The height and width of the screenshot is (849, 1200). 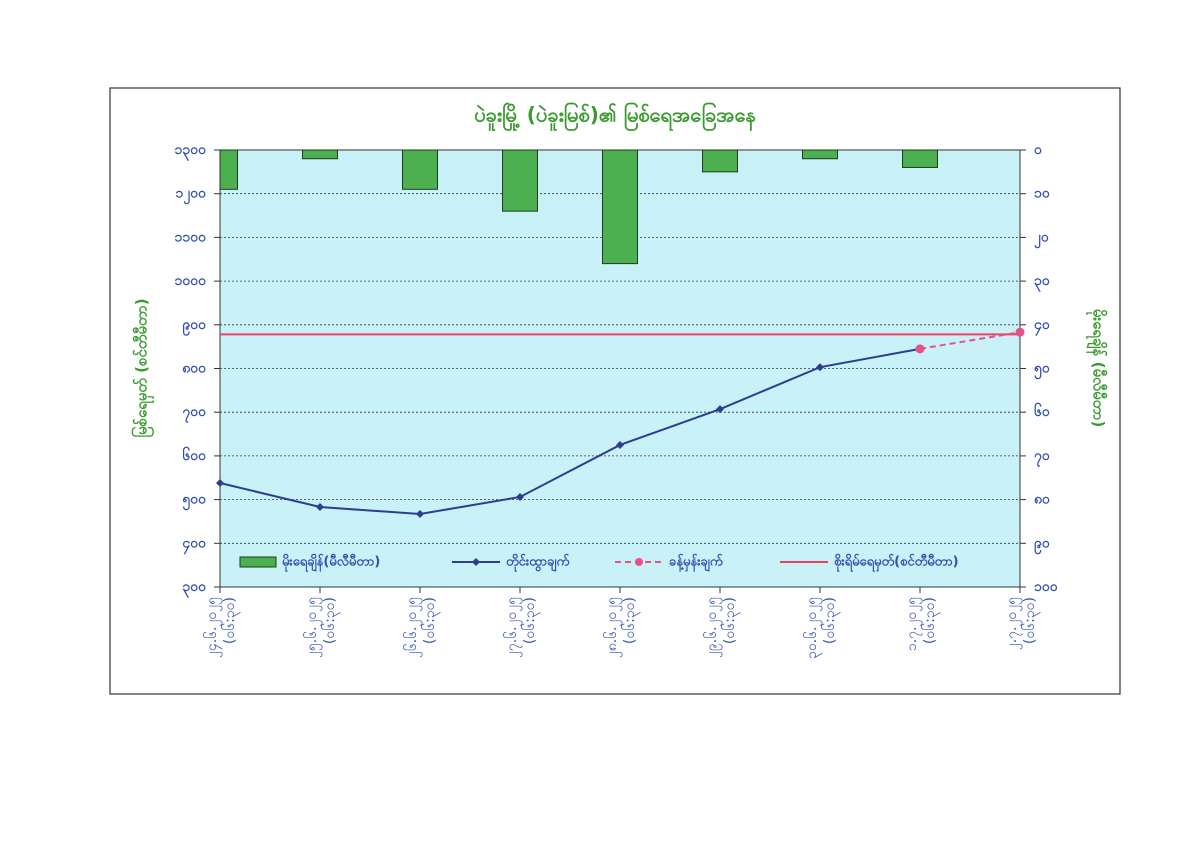 What do you see at coordinates (613, 627) in the screenshot?
I see `x-tick-label: ၂၈.၆.၂၀၂၅` at bounding box center [613, 627].